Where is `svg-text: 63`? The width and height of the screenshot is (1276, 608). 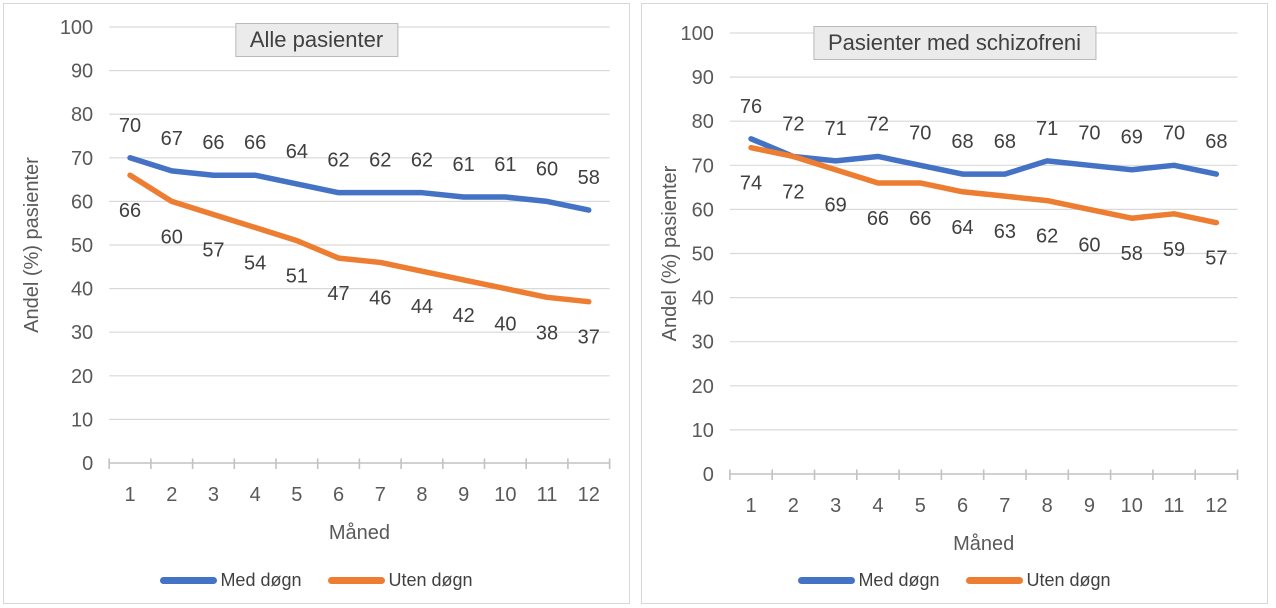 svg-text: 63 is located at coordinates (1005, 232).